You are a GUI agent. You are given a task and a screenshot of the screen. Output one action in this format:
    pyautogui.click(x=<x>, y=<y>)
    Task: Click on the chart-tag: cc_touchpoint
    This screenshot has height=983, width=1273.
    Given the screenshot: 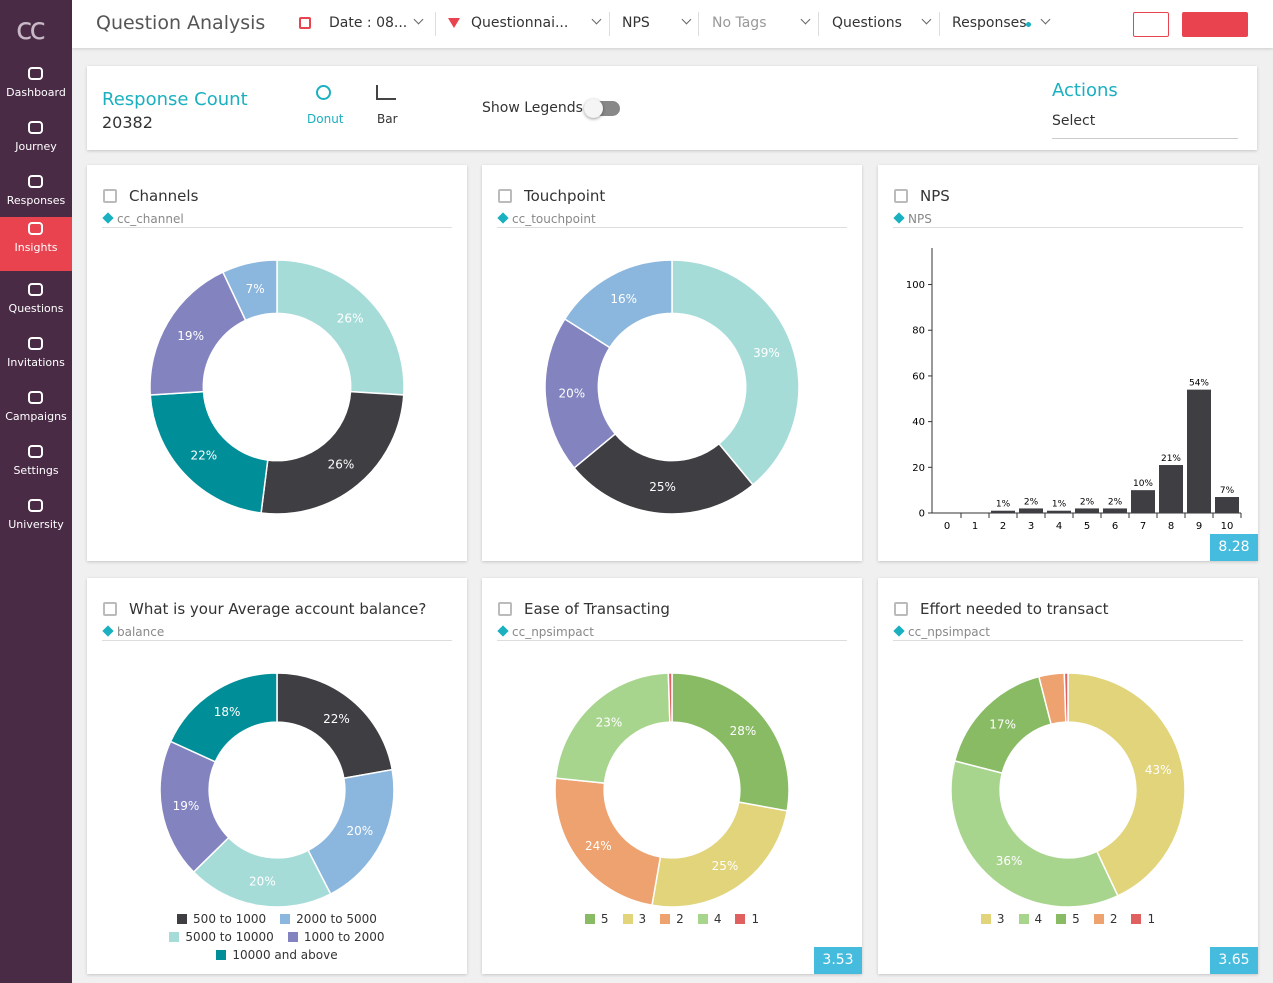 What is the action you would take?
    pyautogui.click(x=554, y=219)
    